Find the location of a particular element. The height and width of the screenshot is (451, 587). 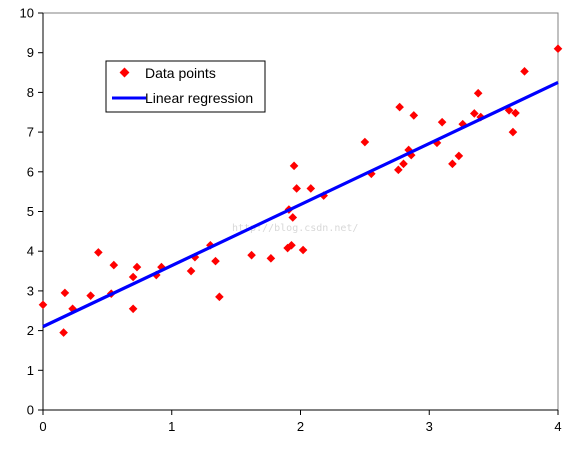

watermark: http://blog.csdn.net/ is located at coordinates (295, 228).